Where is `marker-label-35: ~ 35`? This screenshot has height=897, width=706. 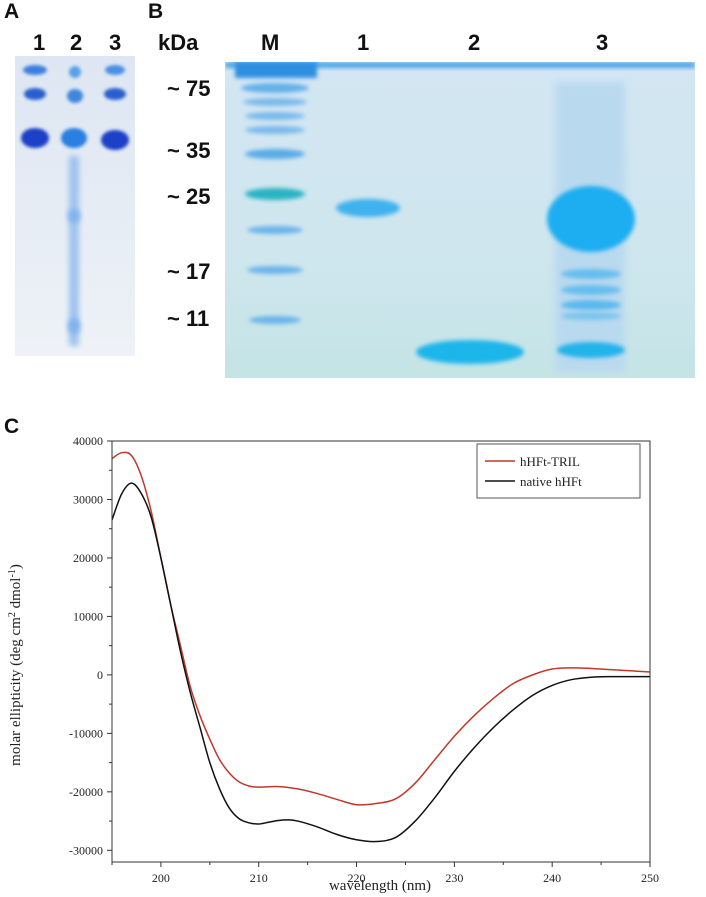
marker-label-35: ~ 35 is located at coordinates (189, 150).